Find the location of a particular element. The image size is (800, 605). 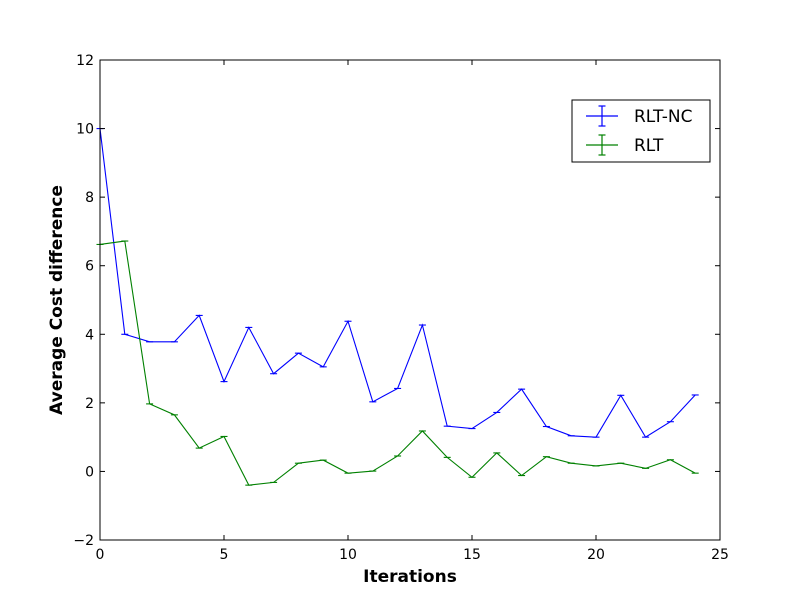

x-tick-label: 25 is located at coordinates (720, 555).